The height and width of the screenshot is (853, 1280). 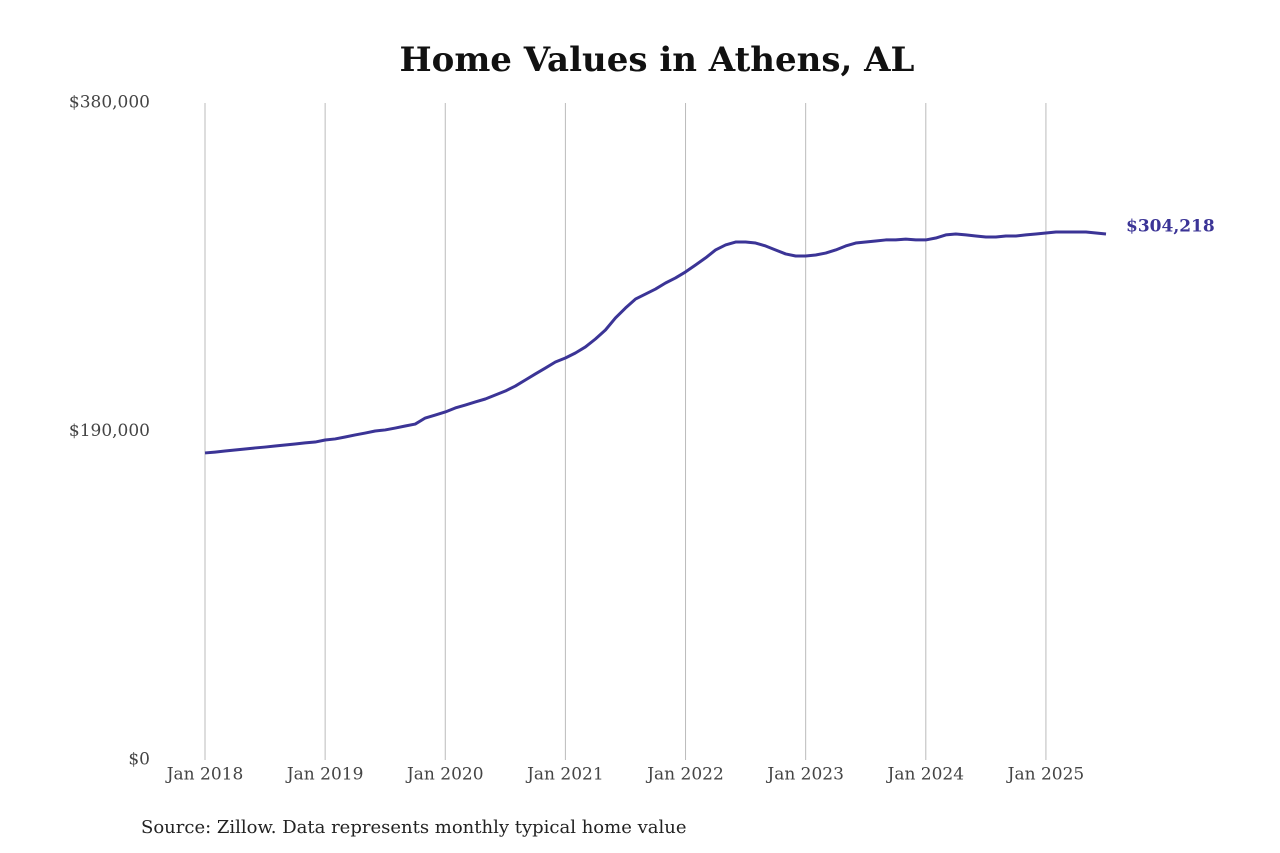 What do you see at coordinates (657, 60) in the screenshot?
I see `chart-title: Home Values in Athens, AL` at bounding box center [657, 60].